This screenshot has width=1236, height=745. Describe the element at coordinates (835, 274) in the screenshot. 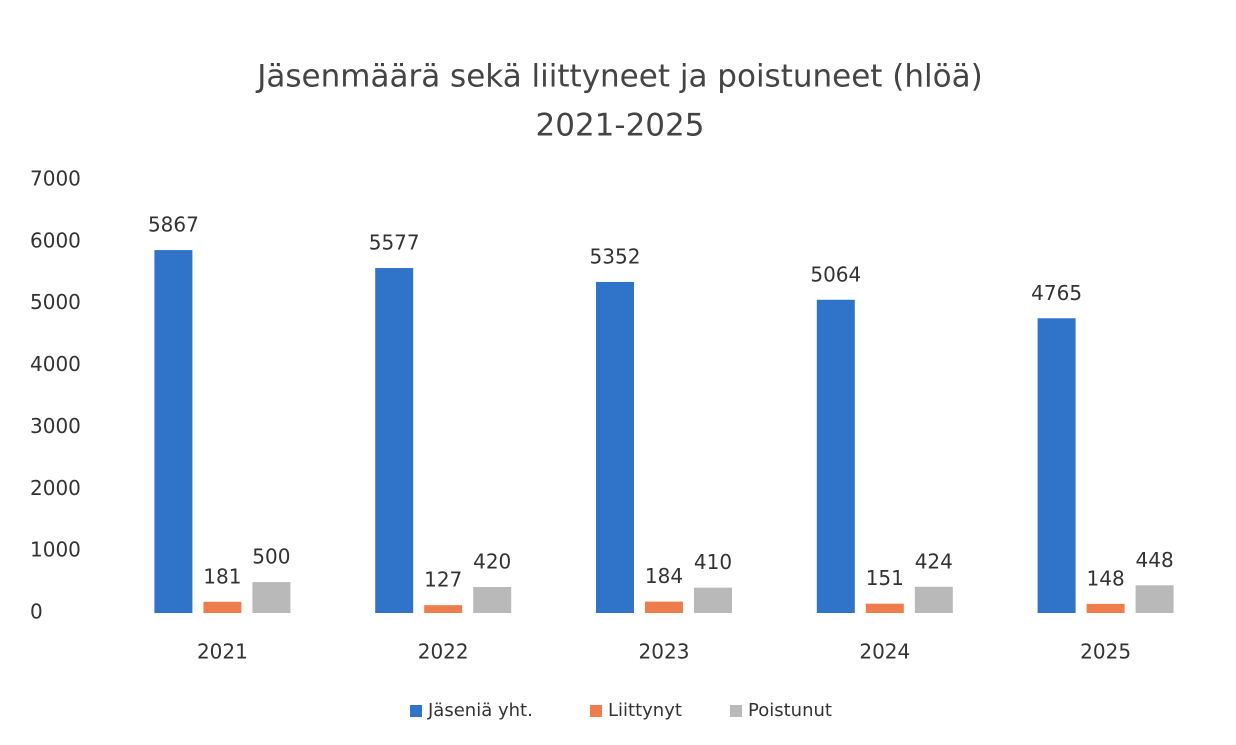

I see `data-label: 5064` at that location.